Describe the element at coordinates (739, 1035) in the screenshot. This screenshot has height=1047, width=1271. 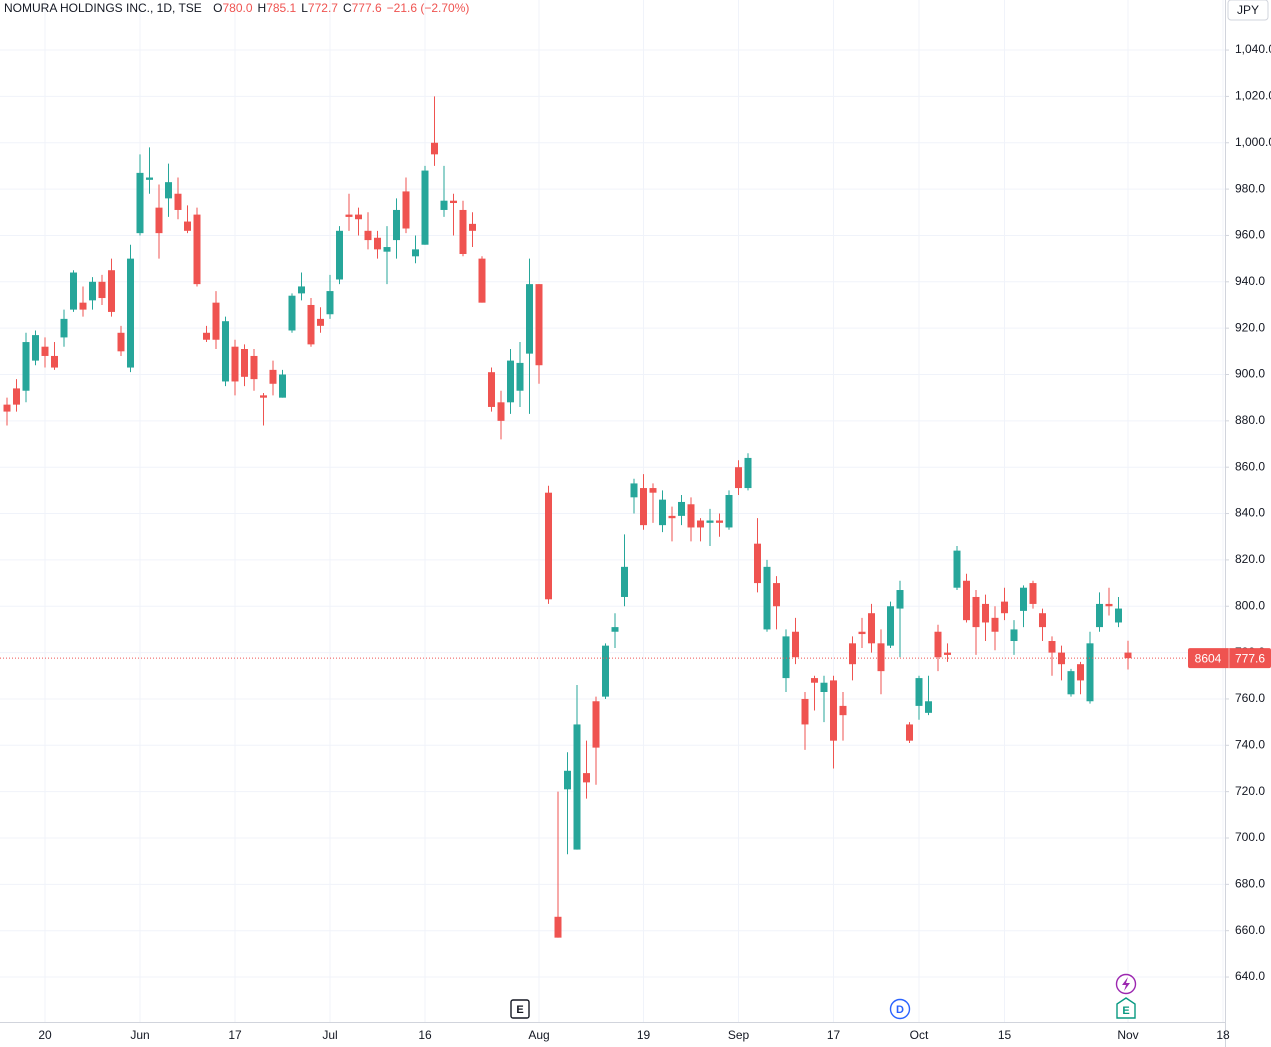
I see `x-tick-label: Sep` at that location.